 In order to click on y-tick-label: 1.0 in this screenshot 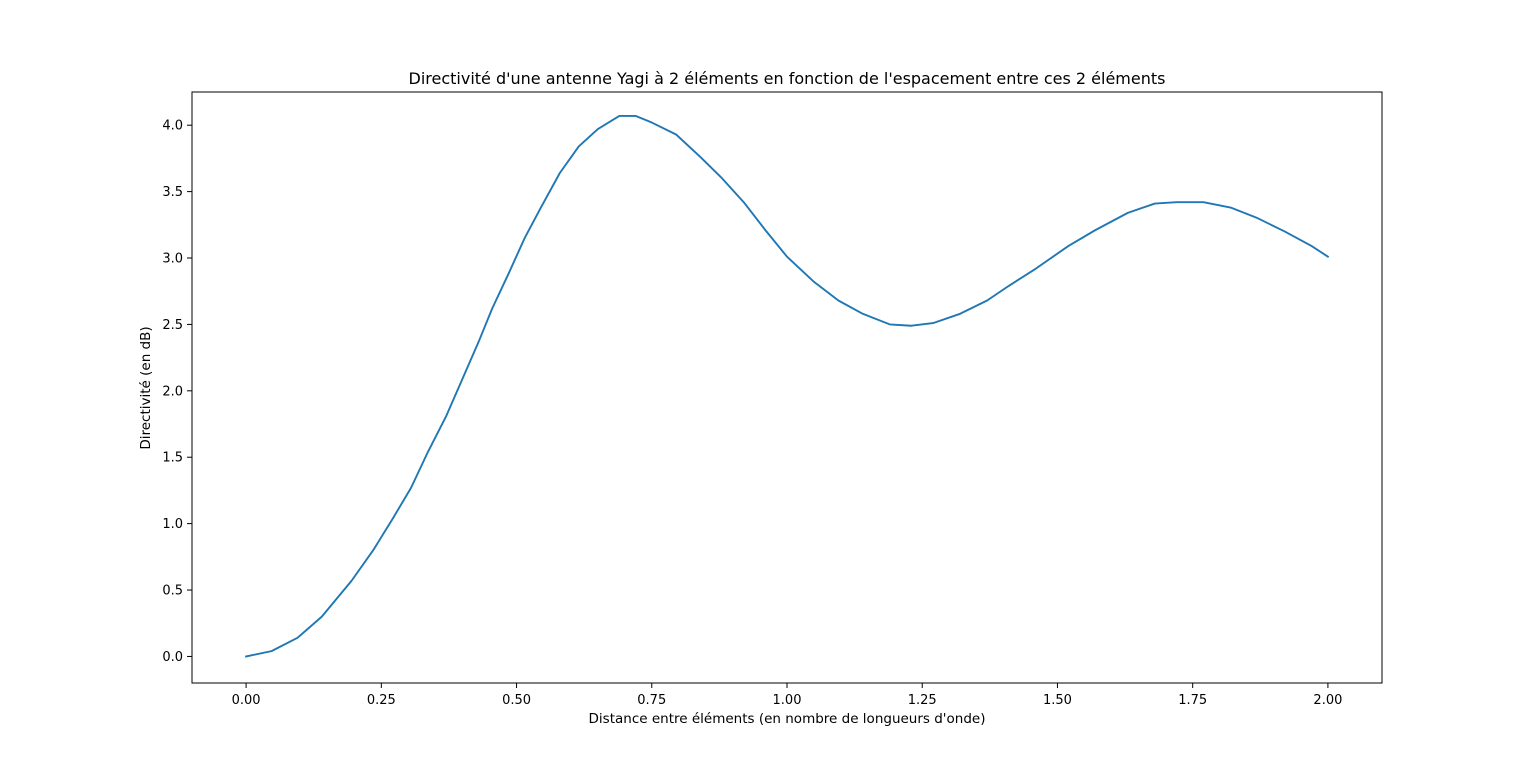, I will do `click(172, 524)`.